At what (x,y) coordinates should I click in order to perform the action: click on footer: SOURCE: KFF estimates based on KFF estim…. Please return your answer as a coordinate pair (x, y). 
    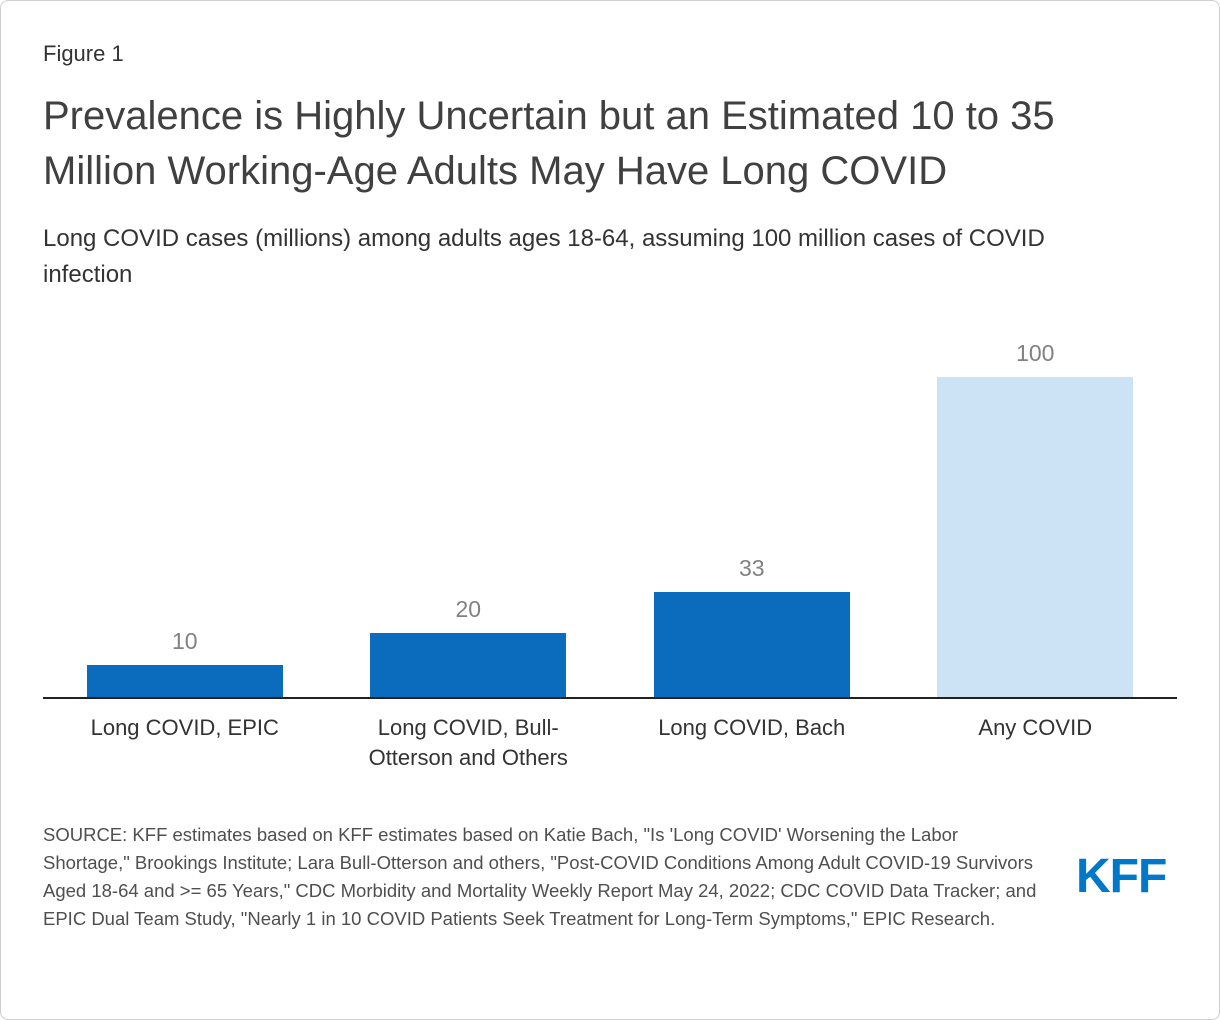
    Looking at the image, I should click on (610, 877).